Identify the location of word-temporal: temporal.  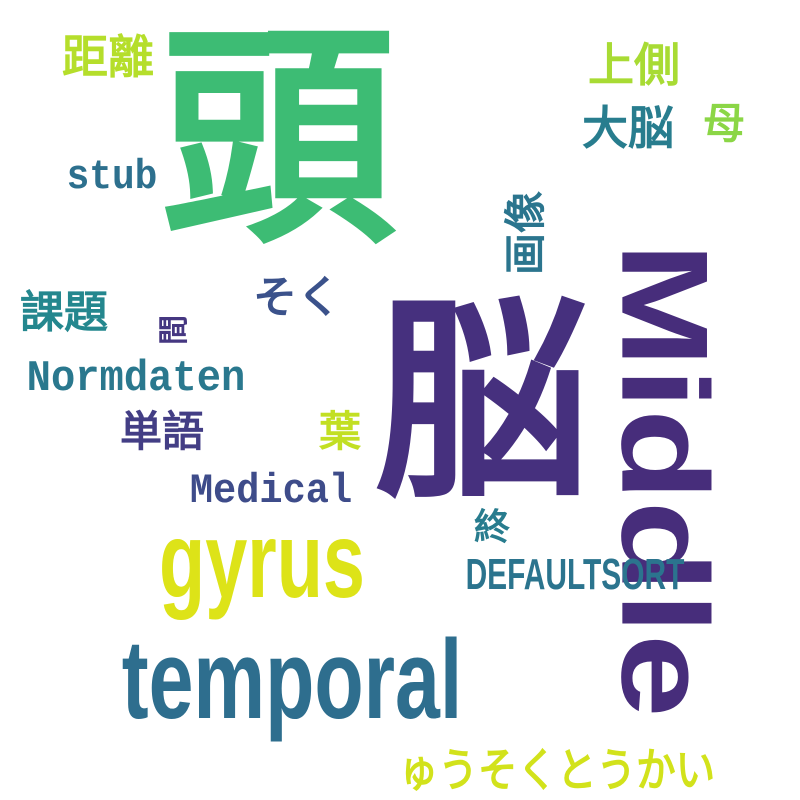
(292, 679).